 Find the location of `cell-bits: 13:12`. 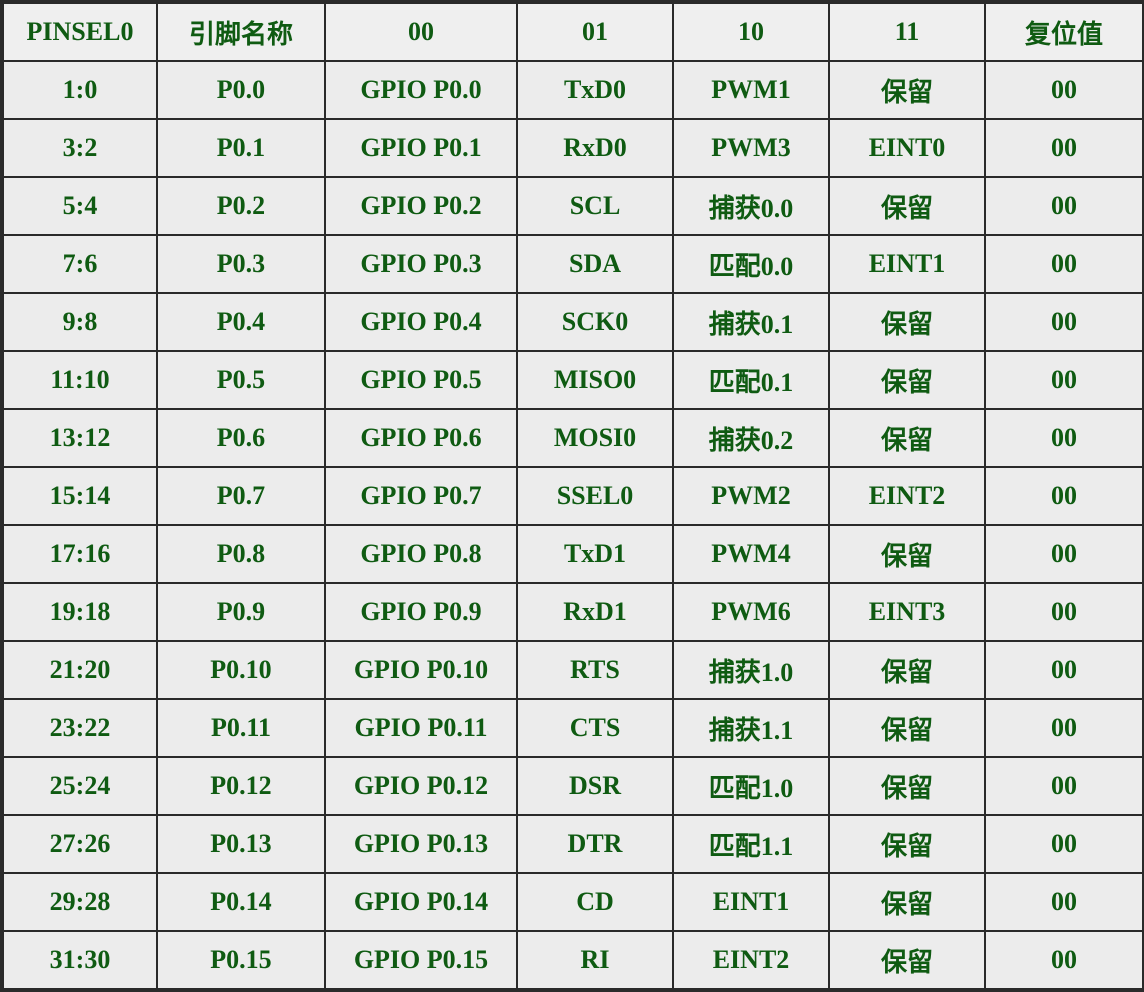

cell-bits: 13:12 is located at coordinates (80, 438).